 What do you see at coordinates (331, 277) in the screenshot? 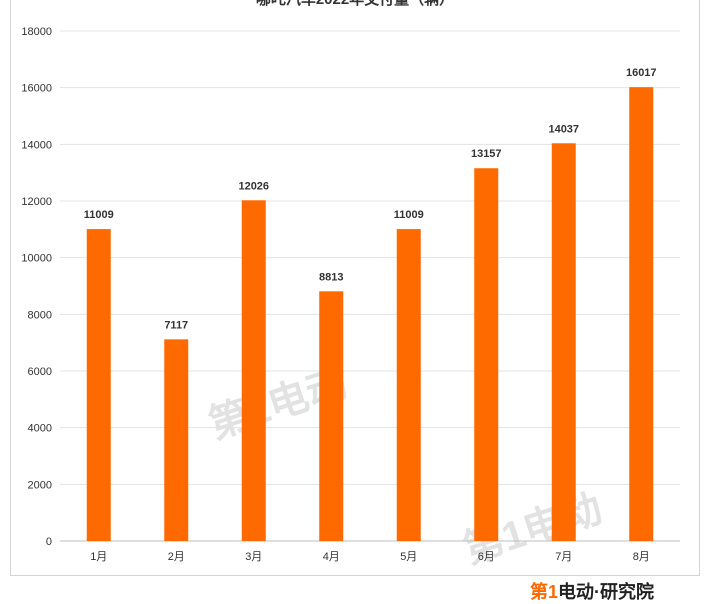
I see `data-label: 8813` at bounding box center [331, 277].